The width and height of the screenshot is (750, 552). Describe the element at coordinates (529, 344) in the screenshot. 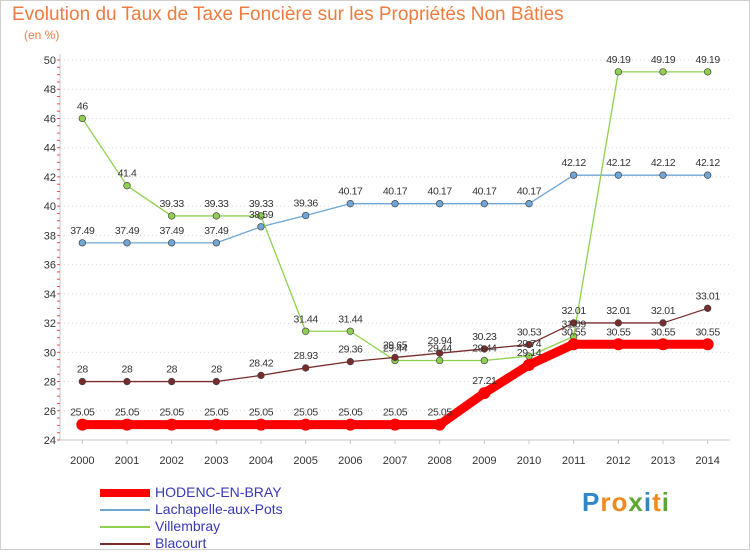

I see `data-label: 29.74` at that location.